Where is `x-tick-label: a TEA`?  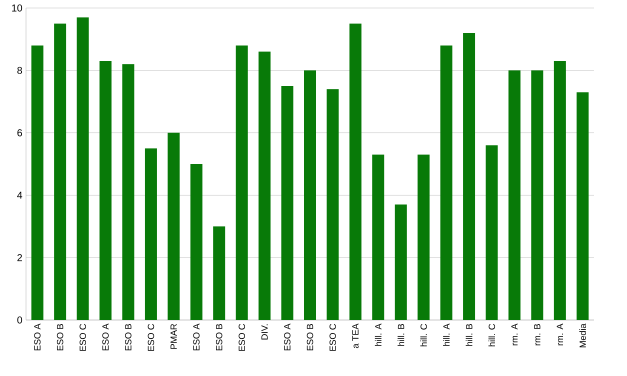 x-tick-label: a TEA is located at coordinates (355, 336).